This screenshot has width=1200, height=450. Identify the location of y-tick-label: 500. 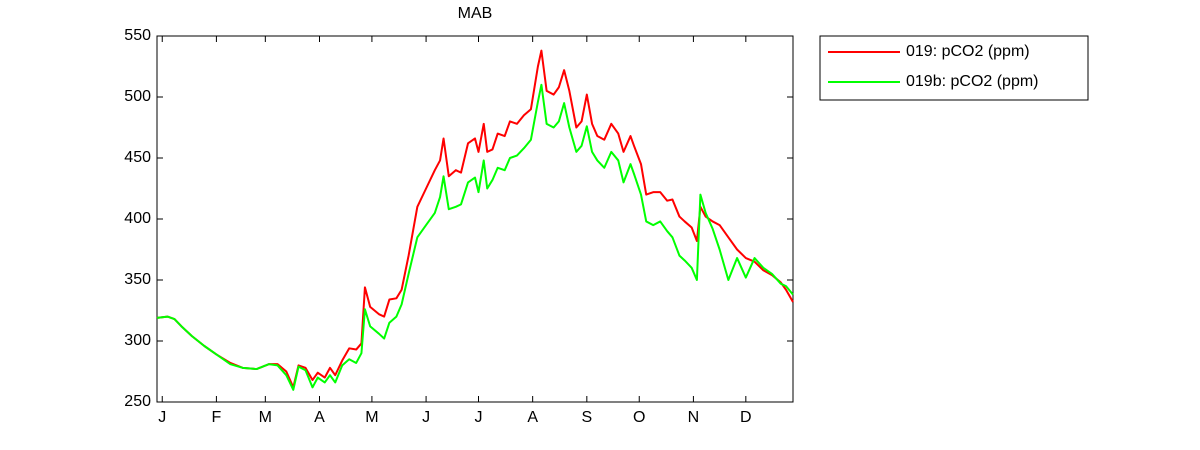
(137, 96).